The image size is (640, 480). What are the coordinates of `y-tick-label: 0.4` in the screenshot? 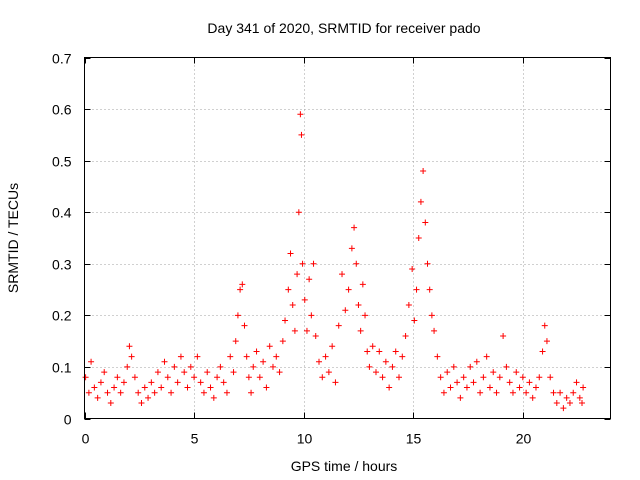 It's located at (62, 213).